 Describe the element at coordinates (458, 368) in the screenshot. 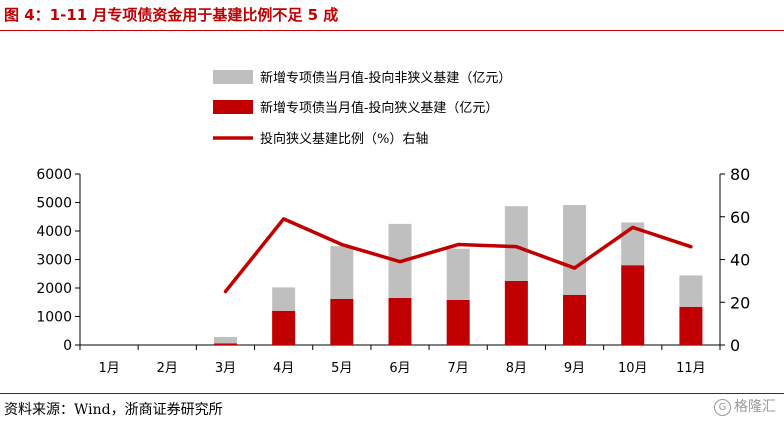

I see `x-tick-label: 7月` at that location.